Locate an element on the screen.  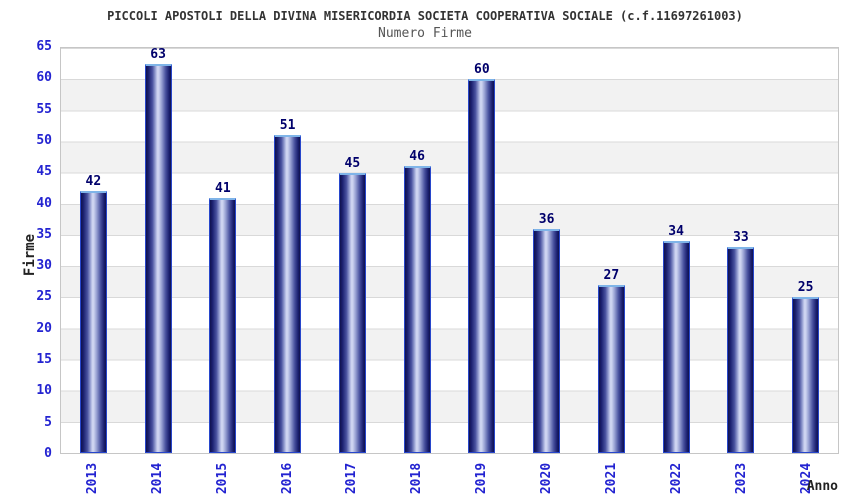
x-tick-label-2013: 2013 is located at coordinates (92, 478).